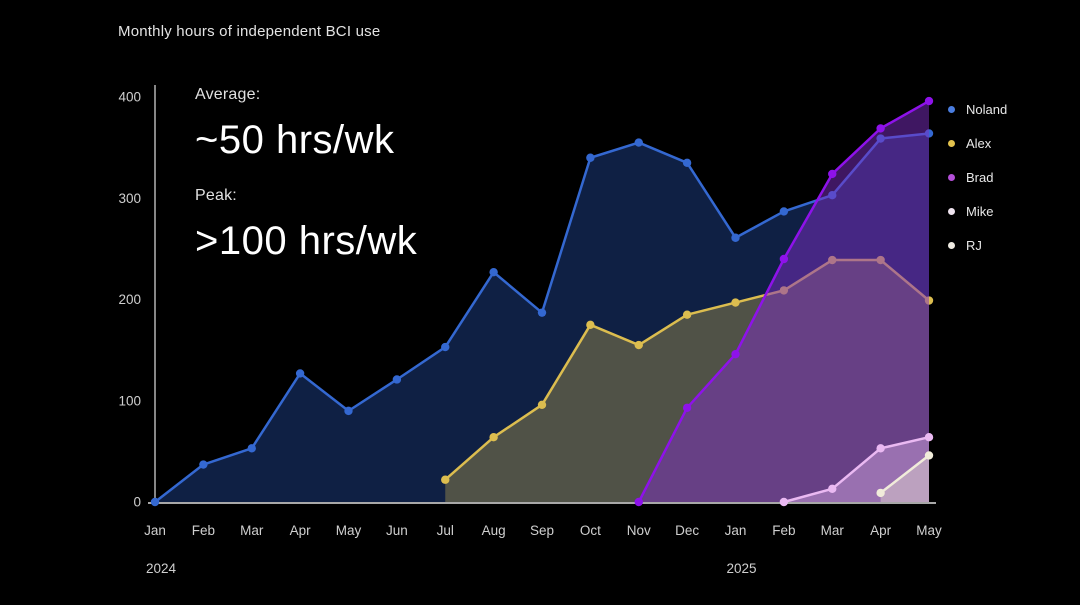  Describe the element at coordinates (137, 502) in the screenshot. I see `y-tick-label: 0` at that location.